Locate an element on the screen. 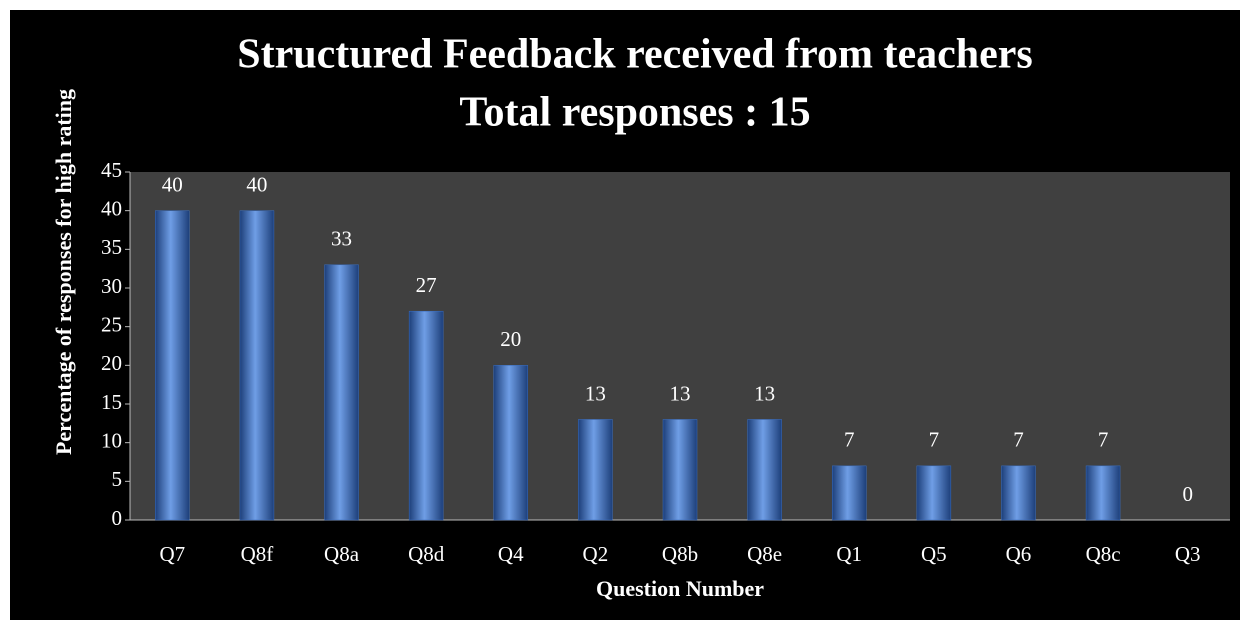 This screenshot has height=628, width=1248. x-axis-label: Question Number is located at coordinates (680, 588).